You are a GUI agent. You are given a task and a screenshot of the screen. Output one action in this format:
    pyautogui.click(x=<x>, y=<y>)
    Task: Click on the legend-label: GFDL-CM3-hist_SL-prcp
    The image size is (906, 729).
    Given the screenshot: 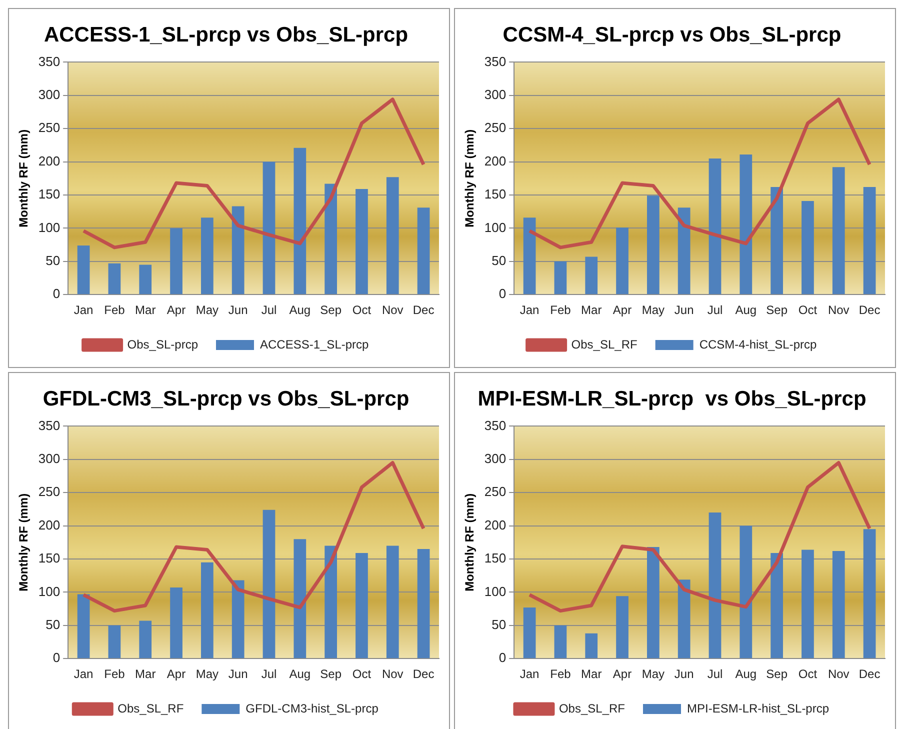 What is the action you would take?
    pyautogui.click(x=312, y=708)
    